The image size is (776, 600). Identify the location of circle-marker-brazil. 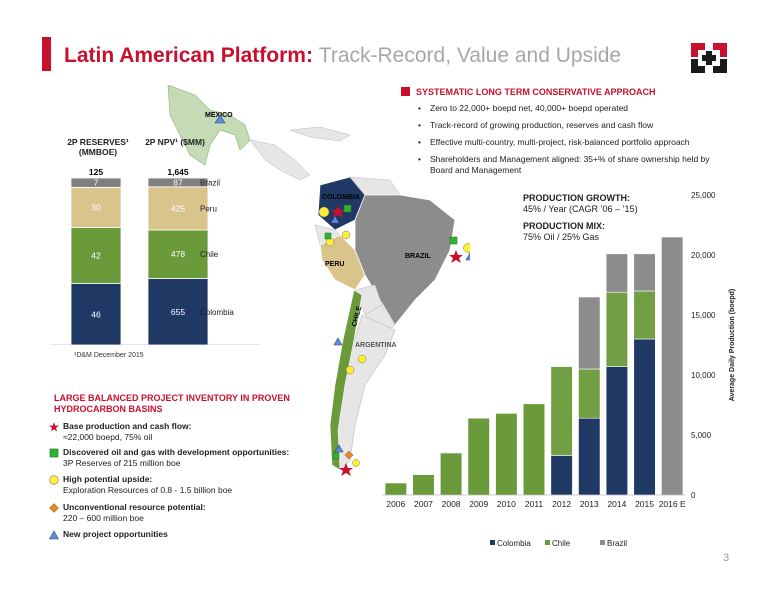
(466, 248).